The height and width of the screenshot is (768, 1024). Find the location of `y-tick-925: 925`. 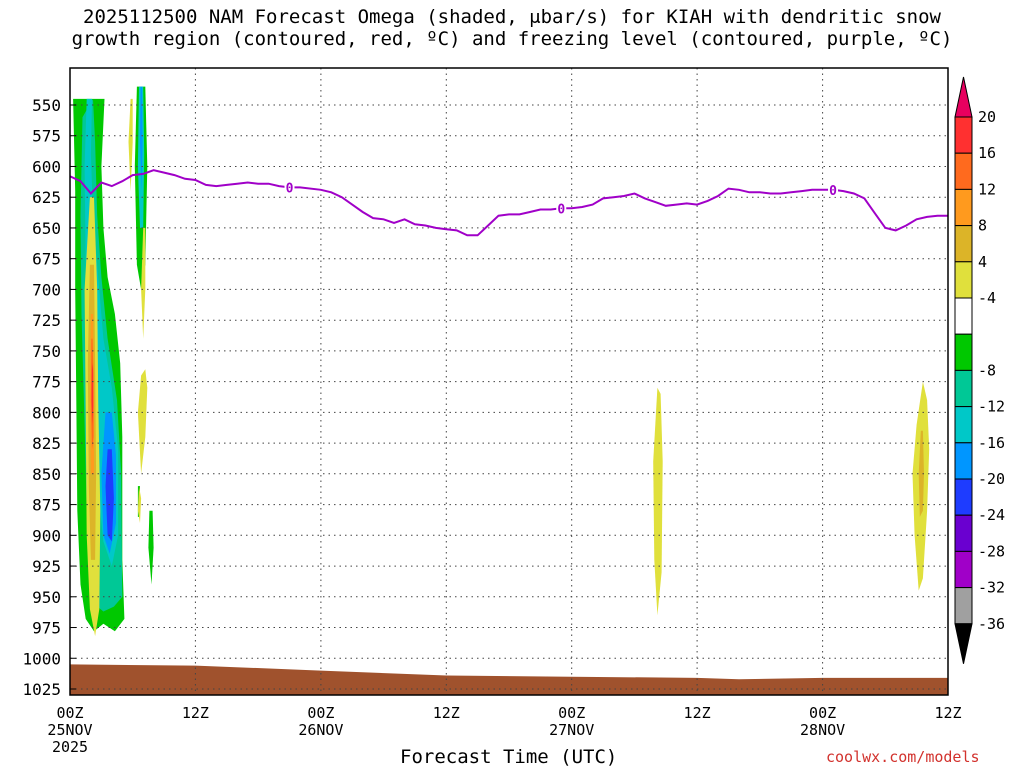

y-tick-925: 925 is located at coordinates (46, 566).